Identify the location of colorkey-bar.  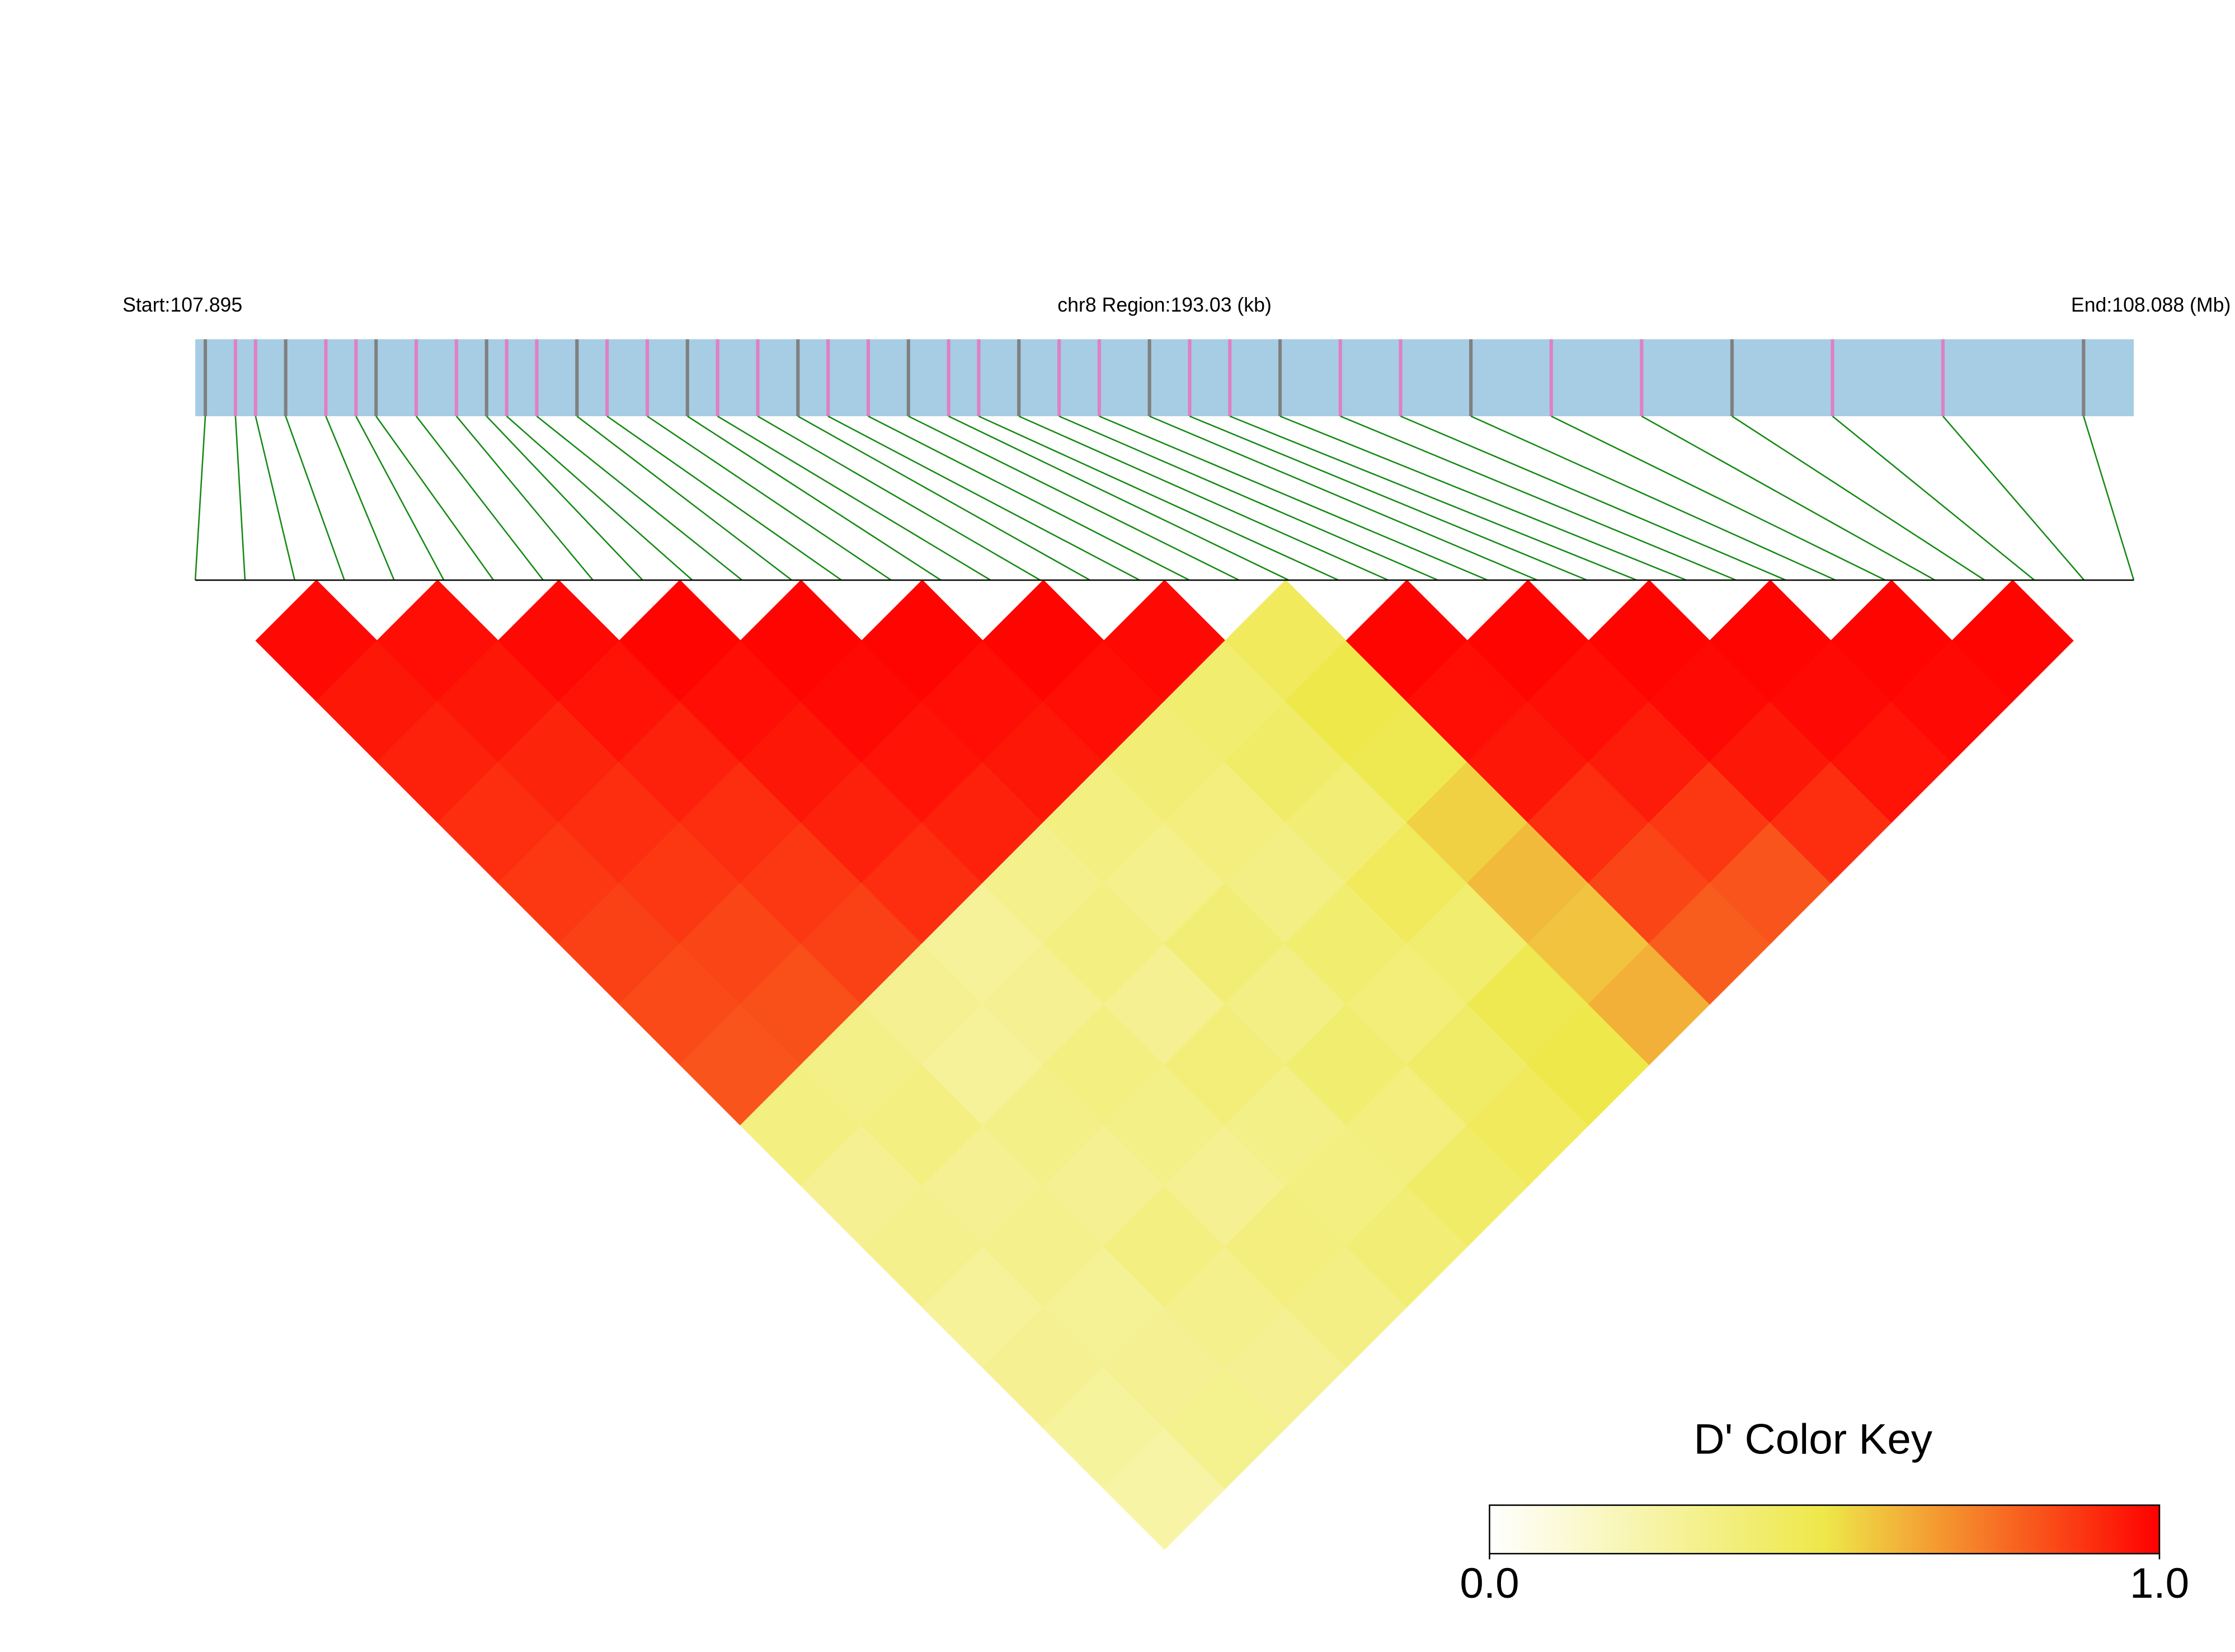
(1825, 1529).